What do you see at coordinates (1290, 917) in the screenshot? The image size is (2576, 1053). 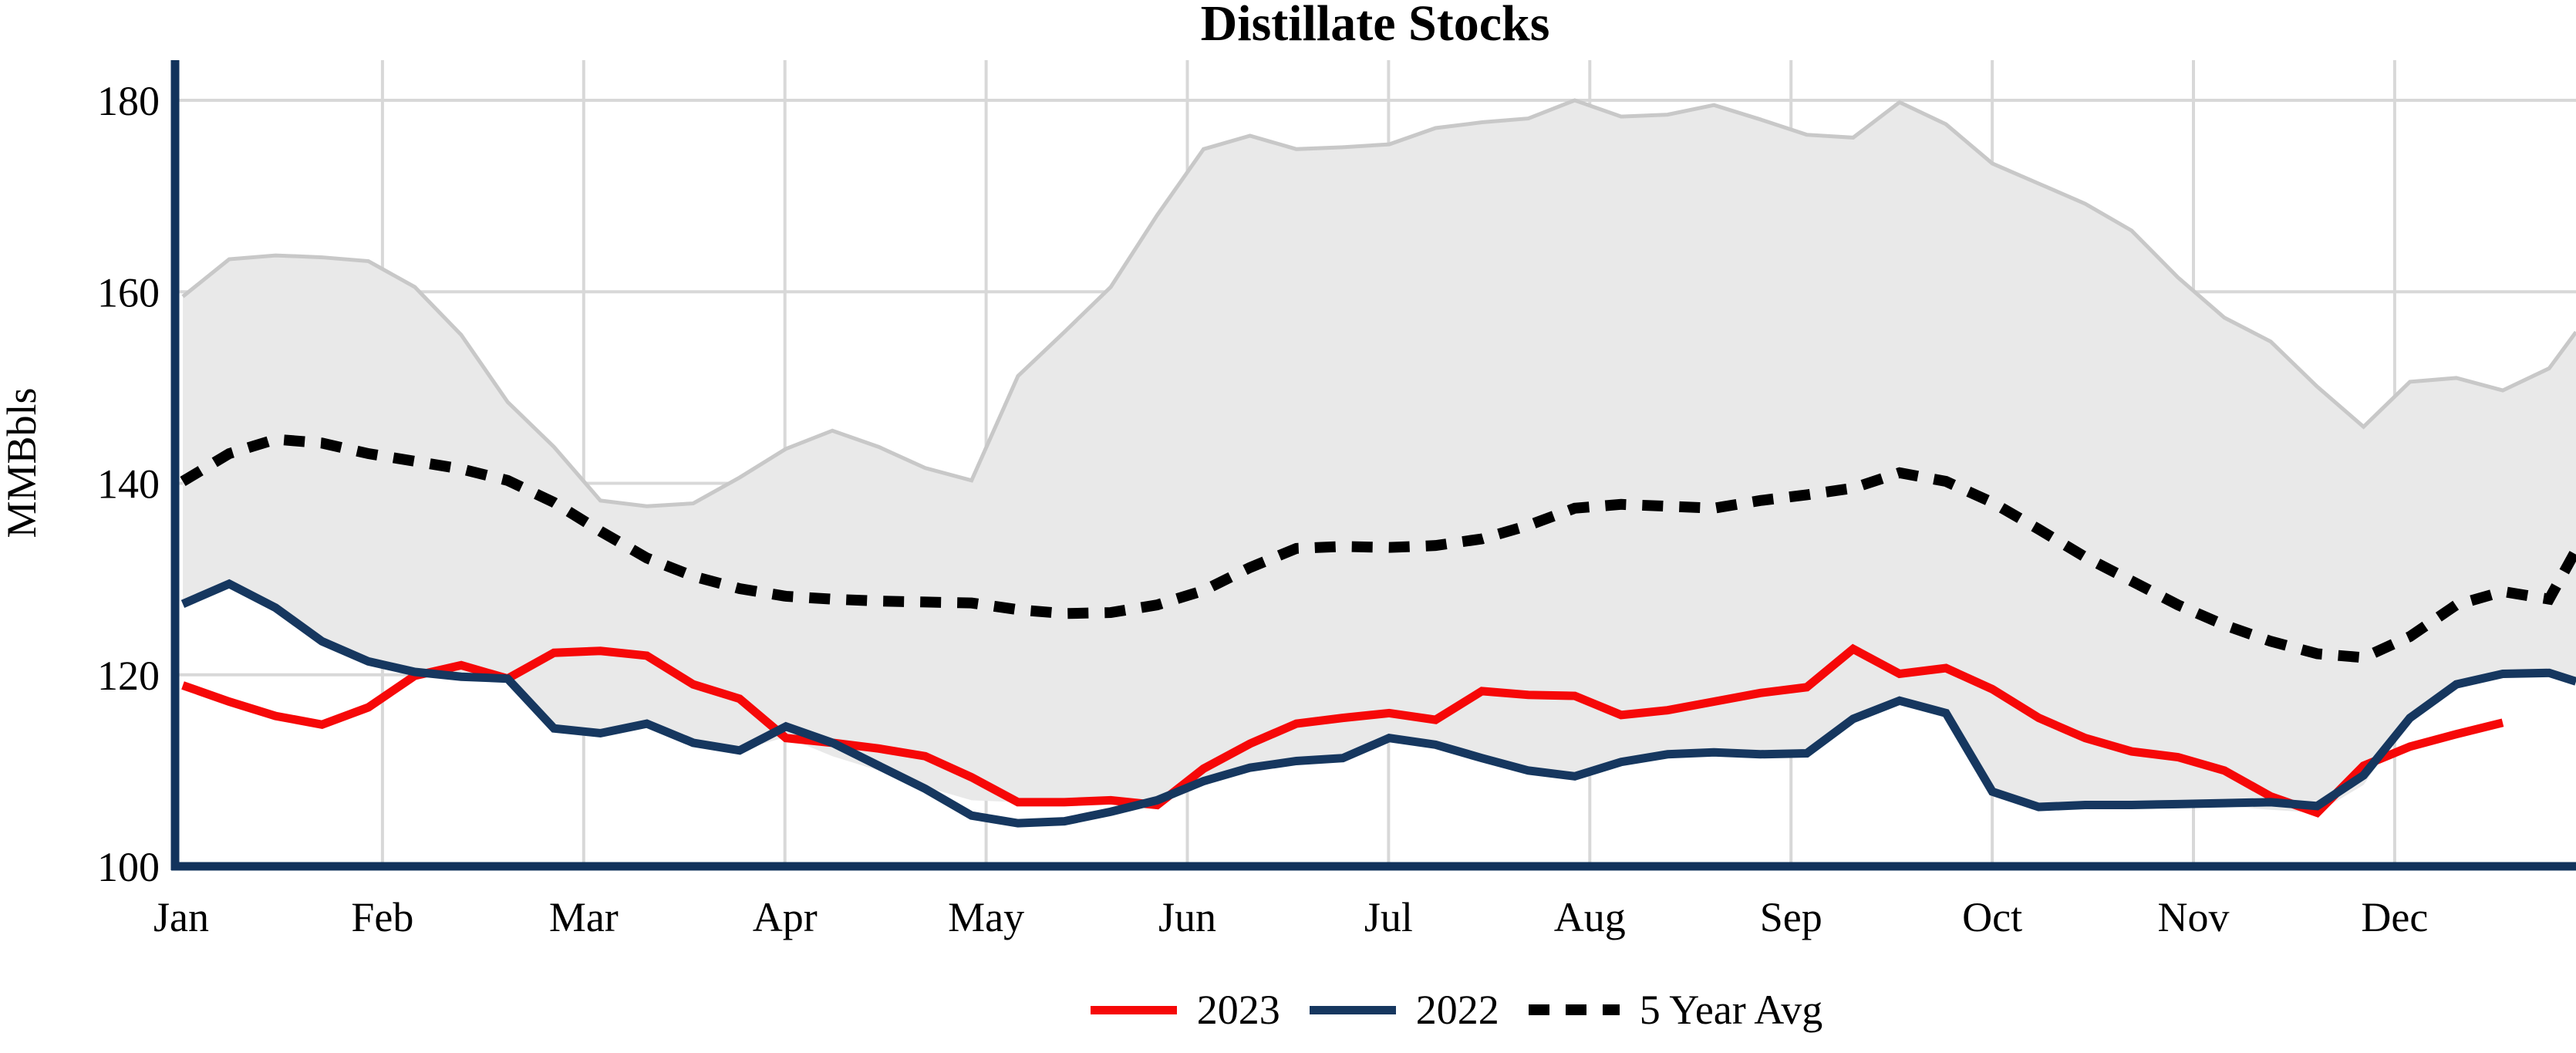 I see `x-tick-labels: Jan Feb Mar Apr May Jun Jul Aug Sep Oct Nov Dec` at bounding box center [1290, 917].